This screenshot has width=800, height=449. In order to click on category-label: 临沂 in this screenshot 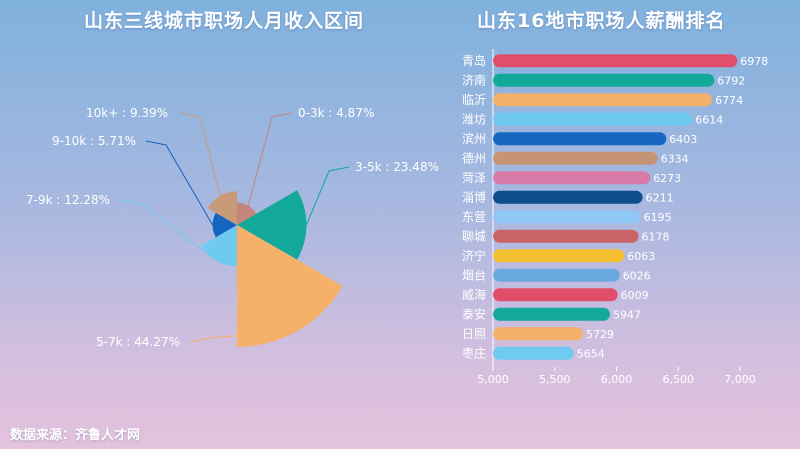, I will do `click(474, 100)`.